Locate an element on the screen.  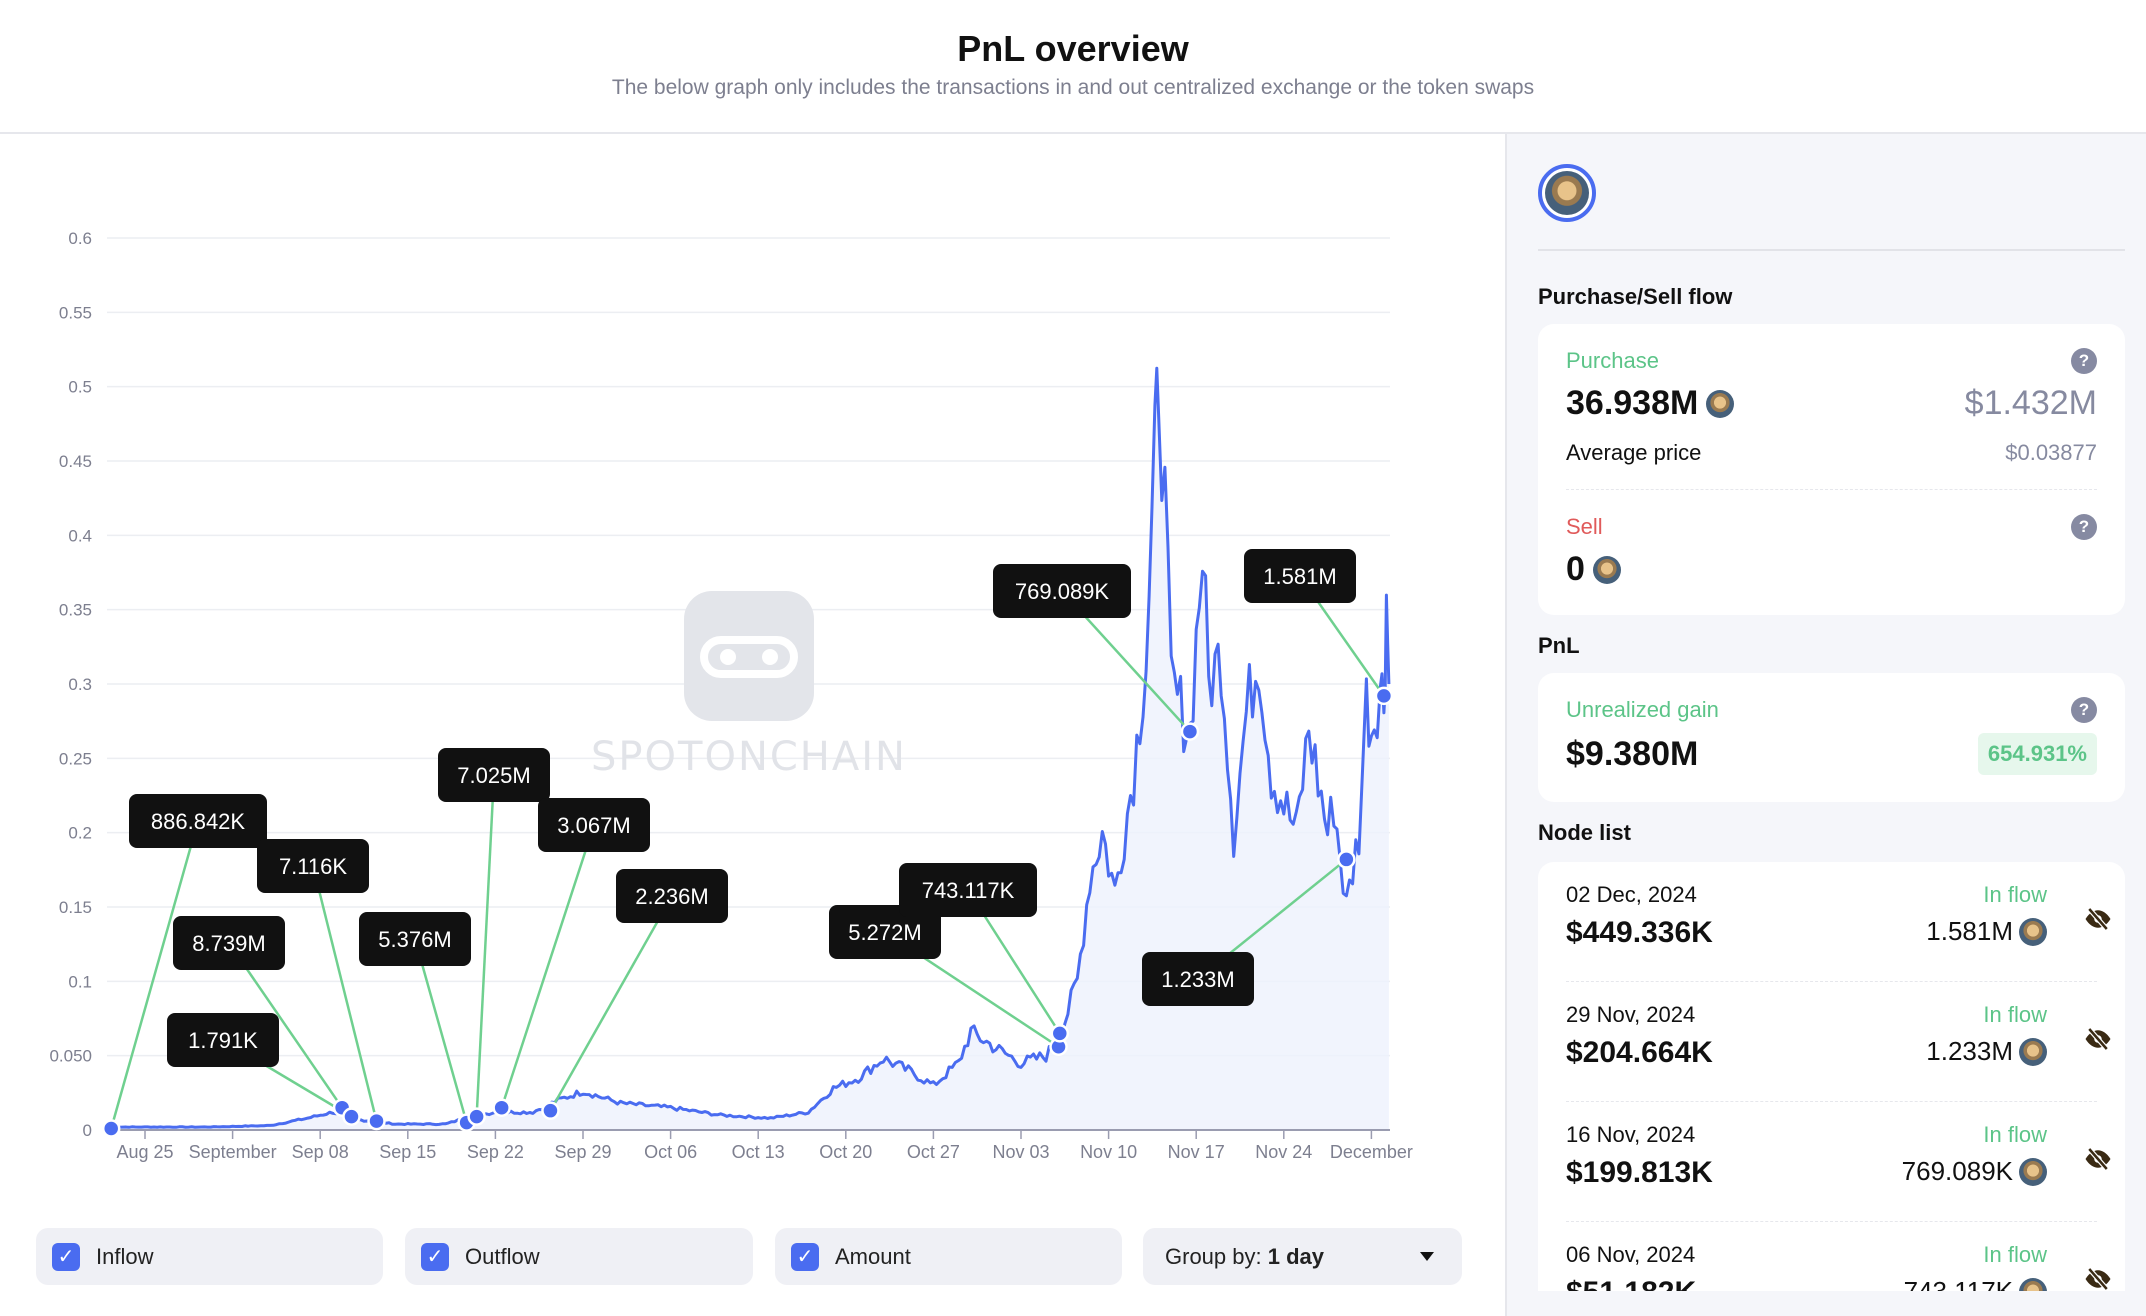
amount-label: Amount is located at coordinates (873, 1256).